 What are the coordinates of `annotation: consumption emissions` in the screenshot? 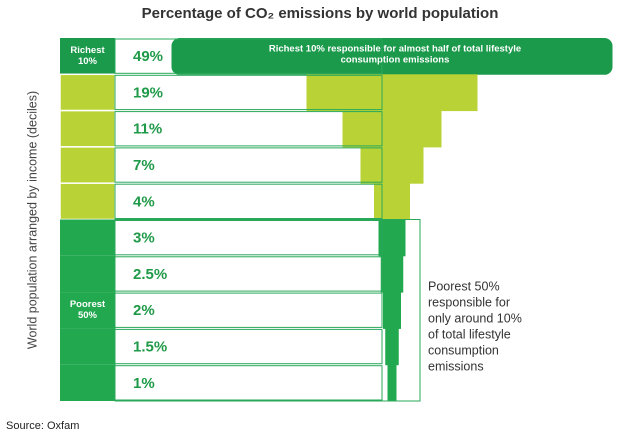 It's located at (395, 60).